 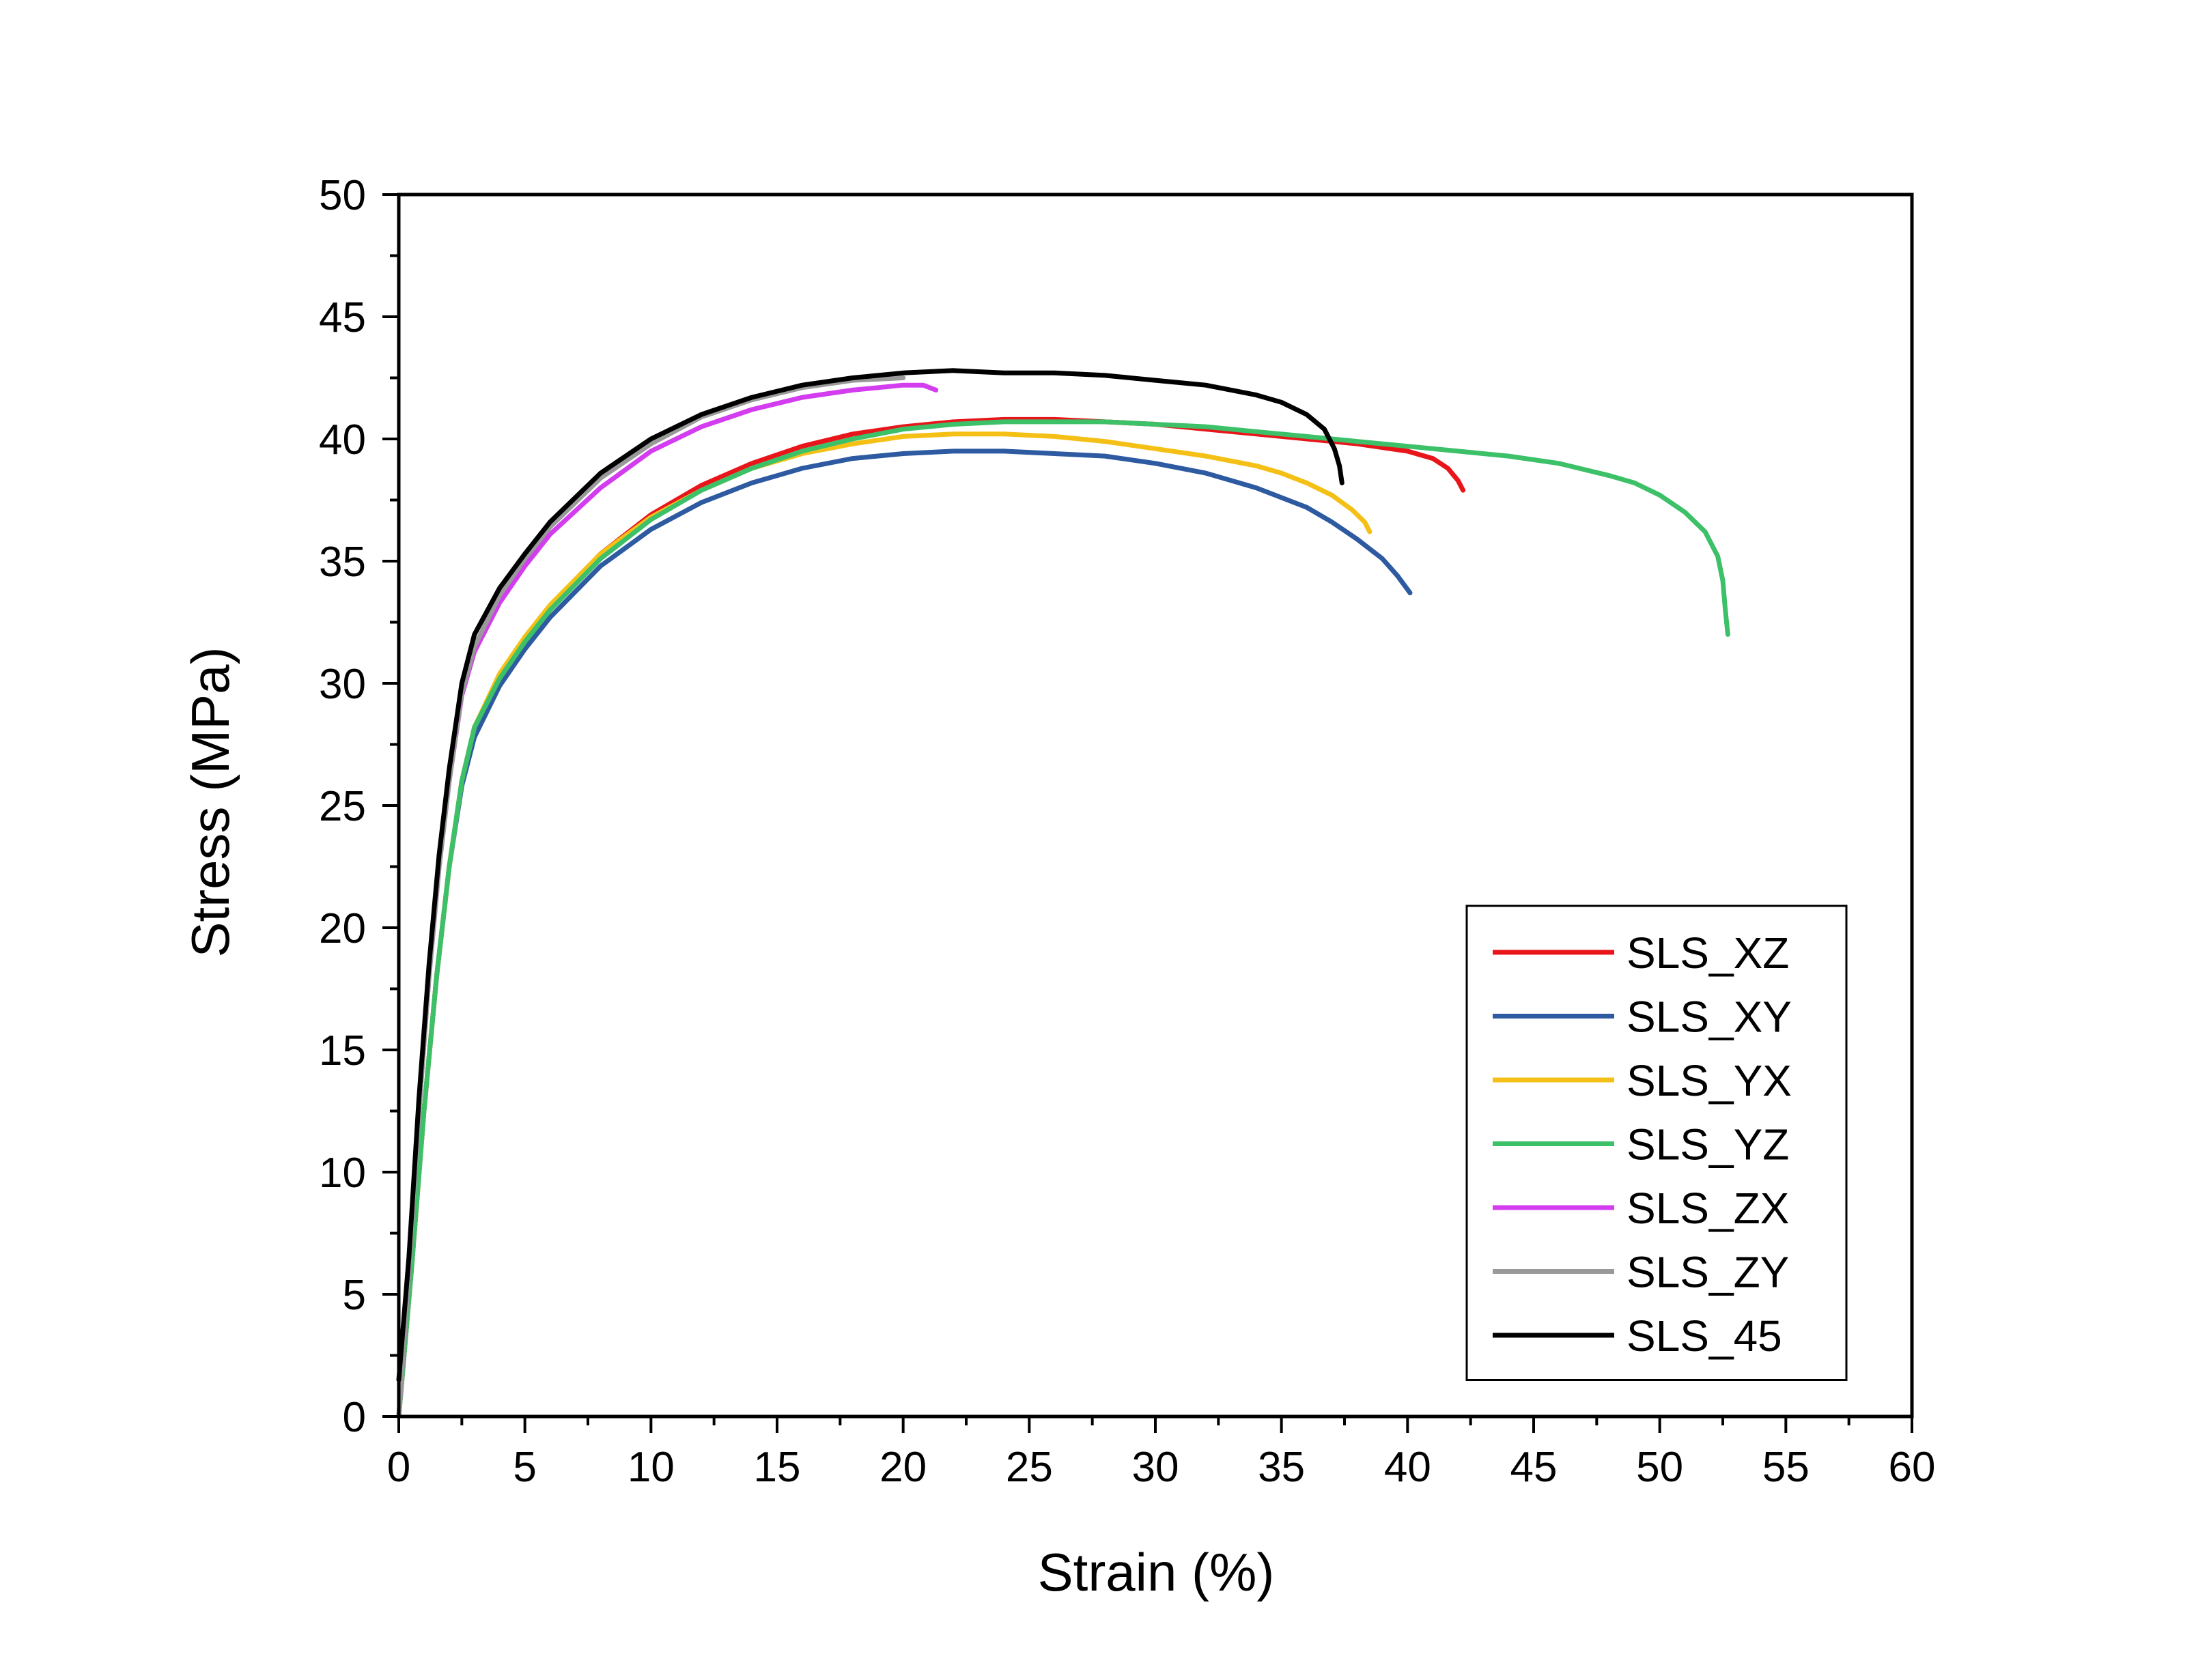 I want to click on x-tick-label: 0, so click(x=398, y=1467).